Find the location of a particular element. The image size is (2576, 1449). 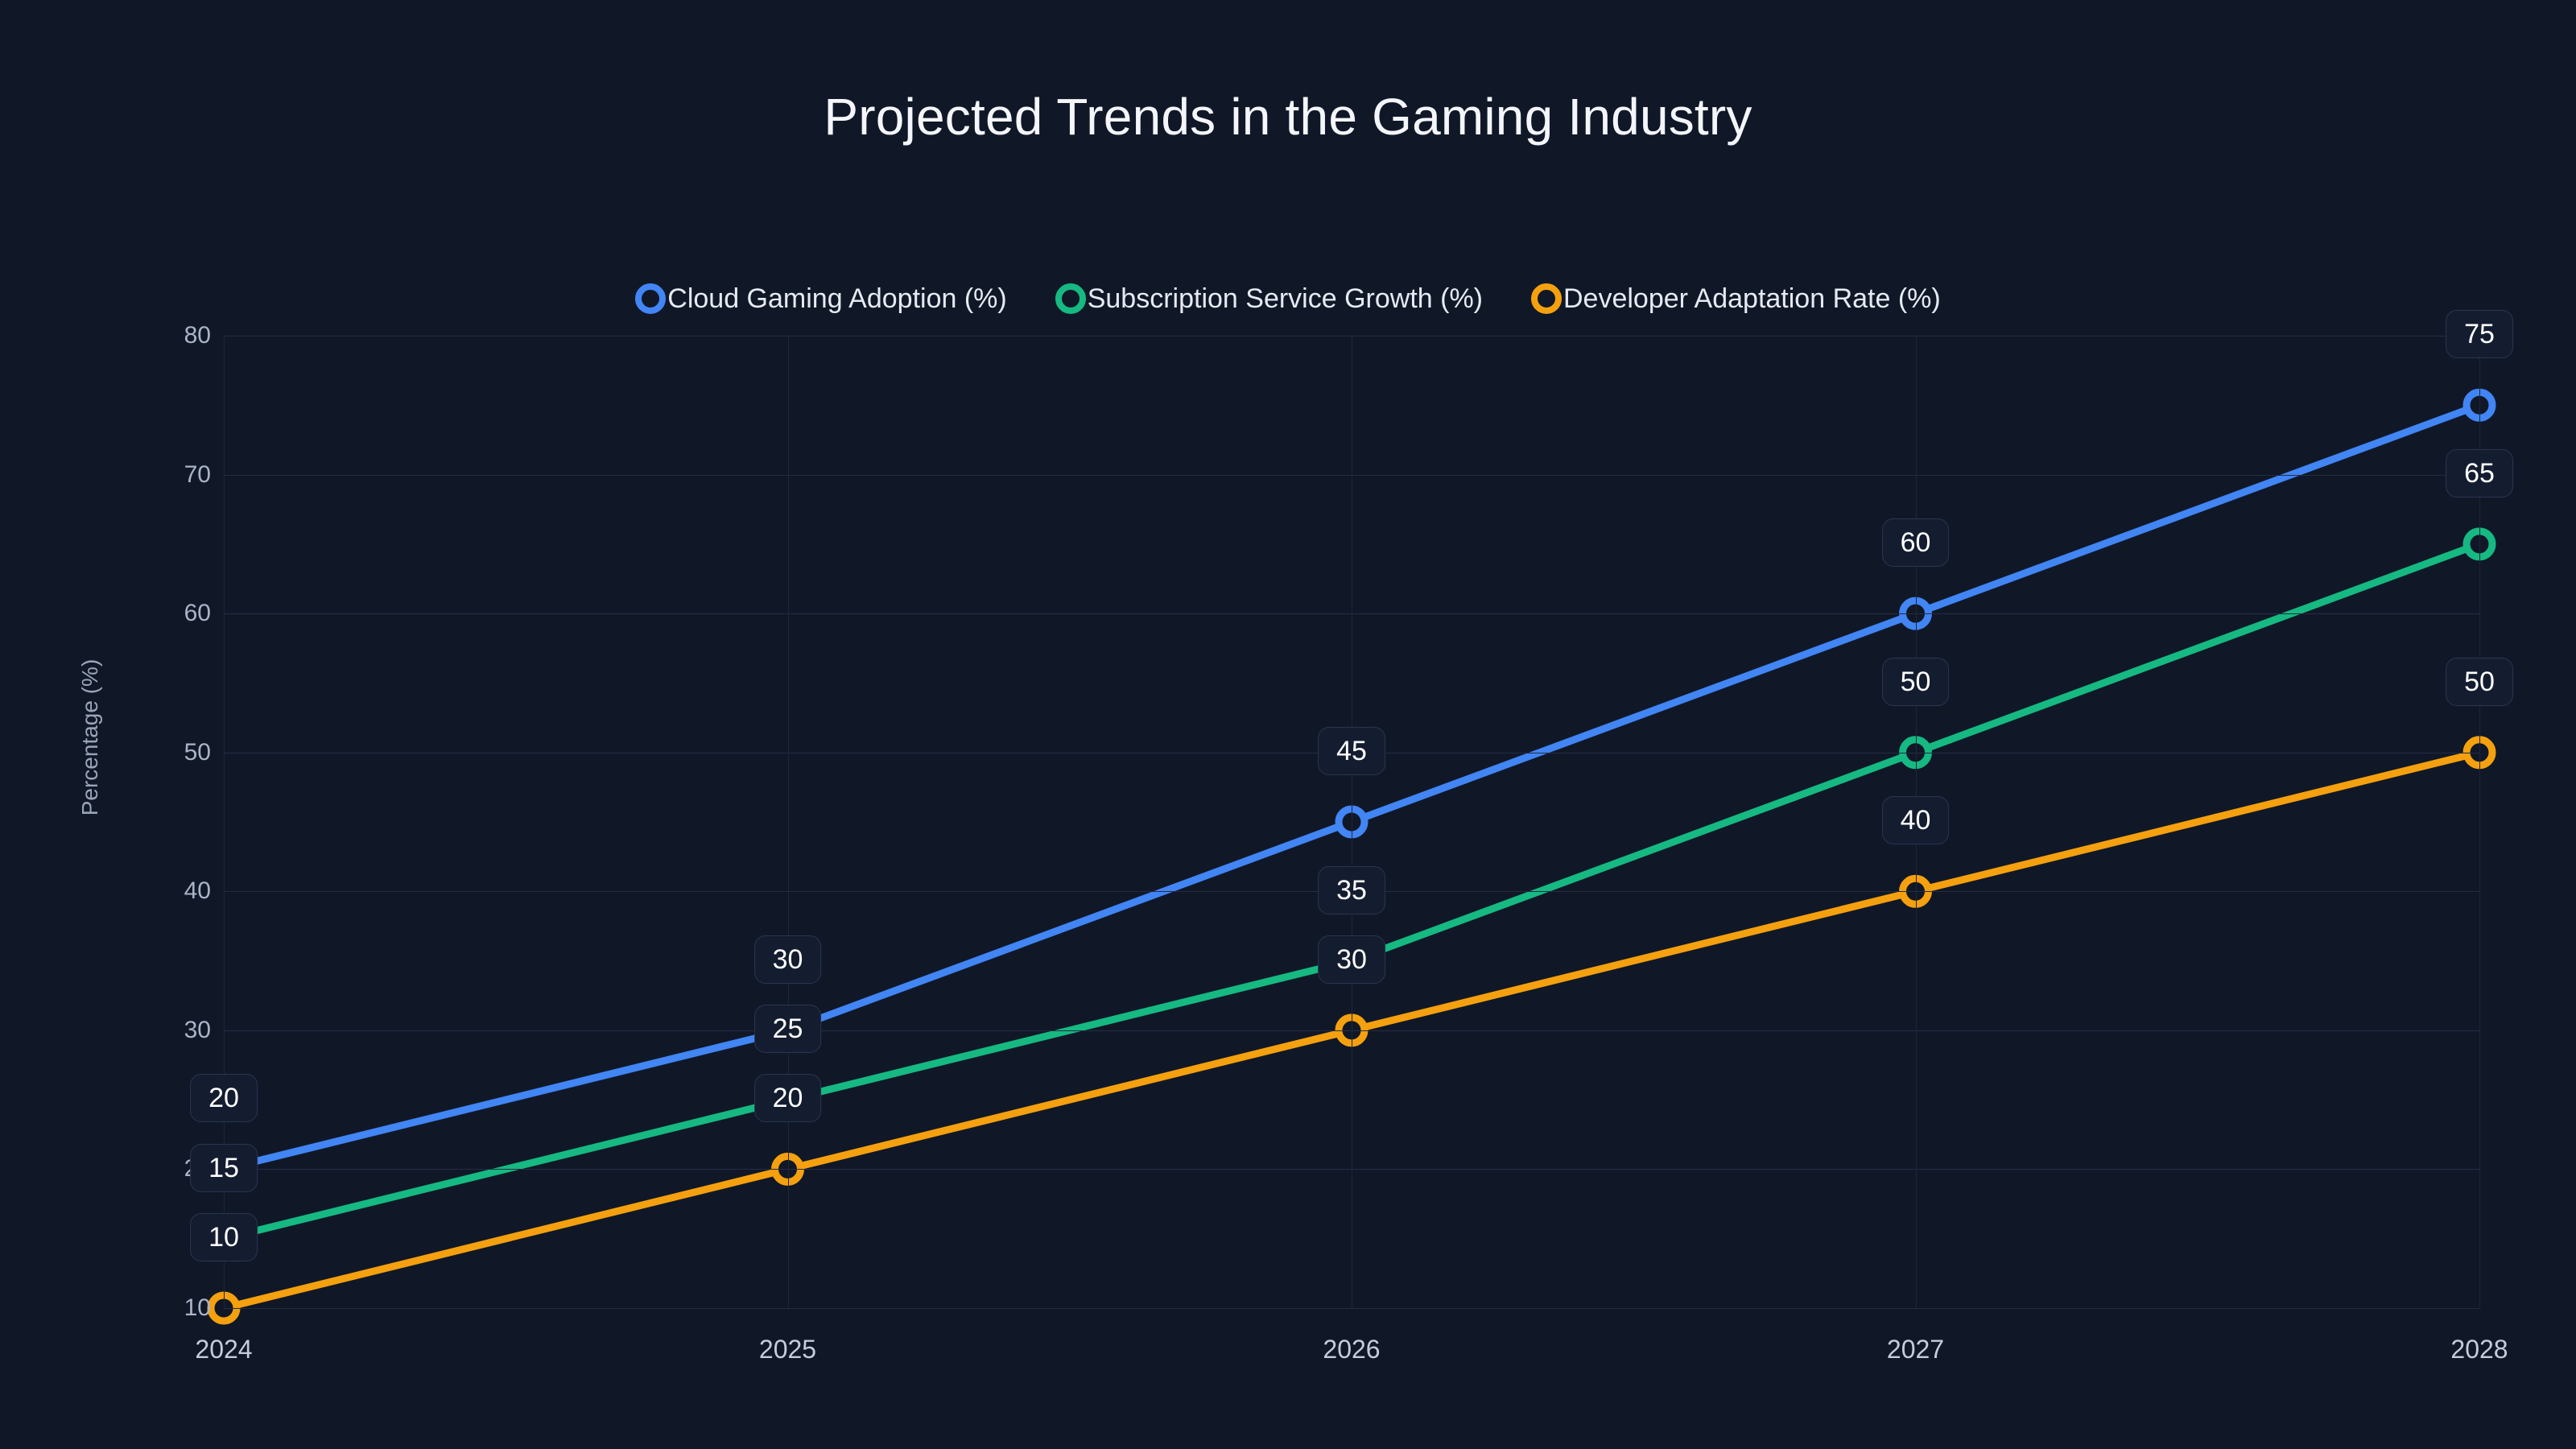

legend-item-label: Subscription Service Growth (%) is located at coordinates (1285, 298).